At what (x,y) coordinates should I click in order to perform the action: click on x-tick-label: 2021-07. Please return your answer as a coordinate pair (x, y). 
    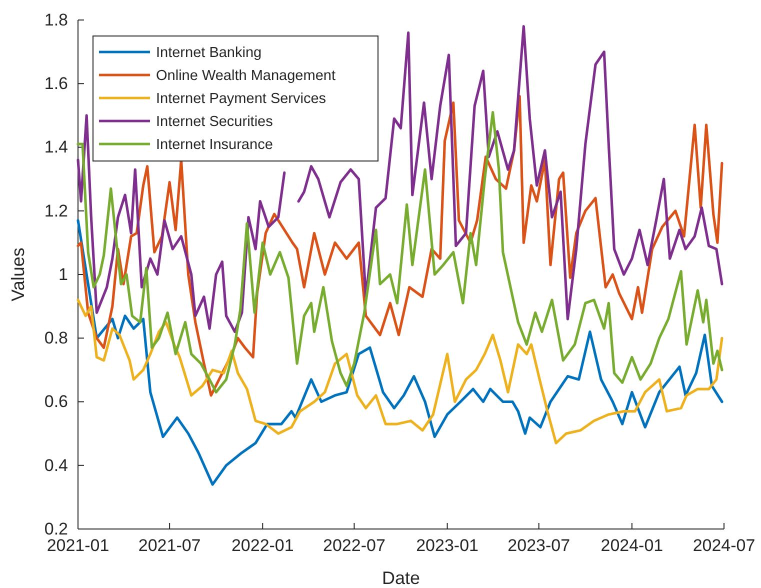
    Looking at the image, I should click on (169, 546).